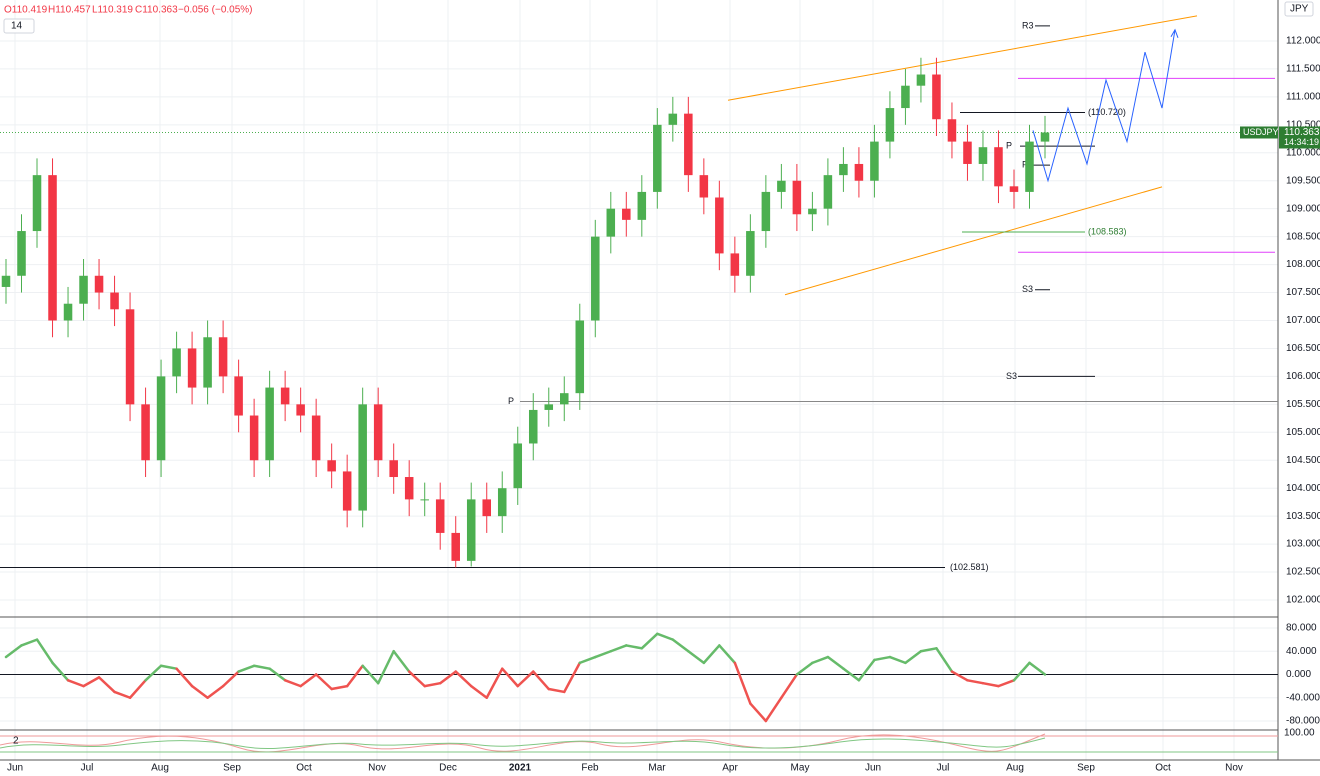 The height and width of the screenshot is (776, 1320). What do you see at coordinates (730, 768) in the screenshot?
I see `x-tick-label: Apr` at bounding box center [730, 768].